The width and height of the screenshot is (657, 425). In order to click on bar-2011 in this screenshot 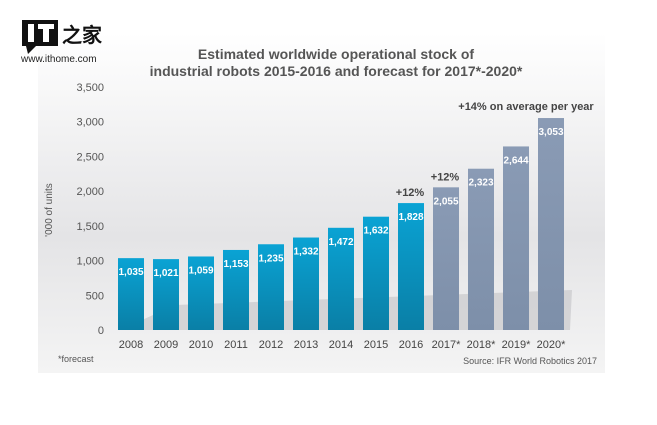, I will do `click(236, 289)`.